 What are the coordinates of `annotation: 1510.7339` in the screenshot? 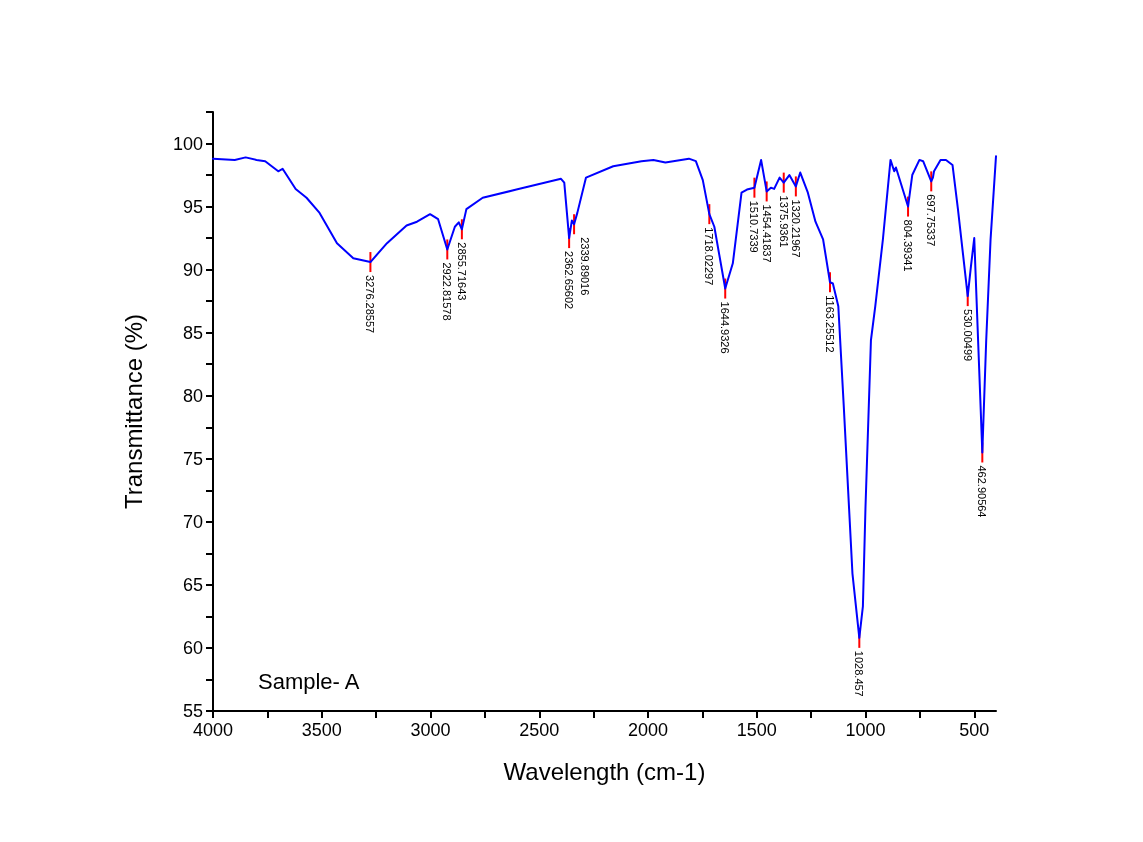 It's located at (754, 226).